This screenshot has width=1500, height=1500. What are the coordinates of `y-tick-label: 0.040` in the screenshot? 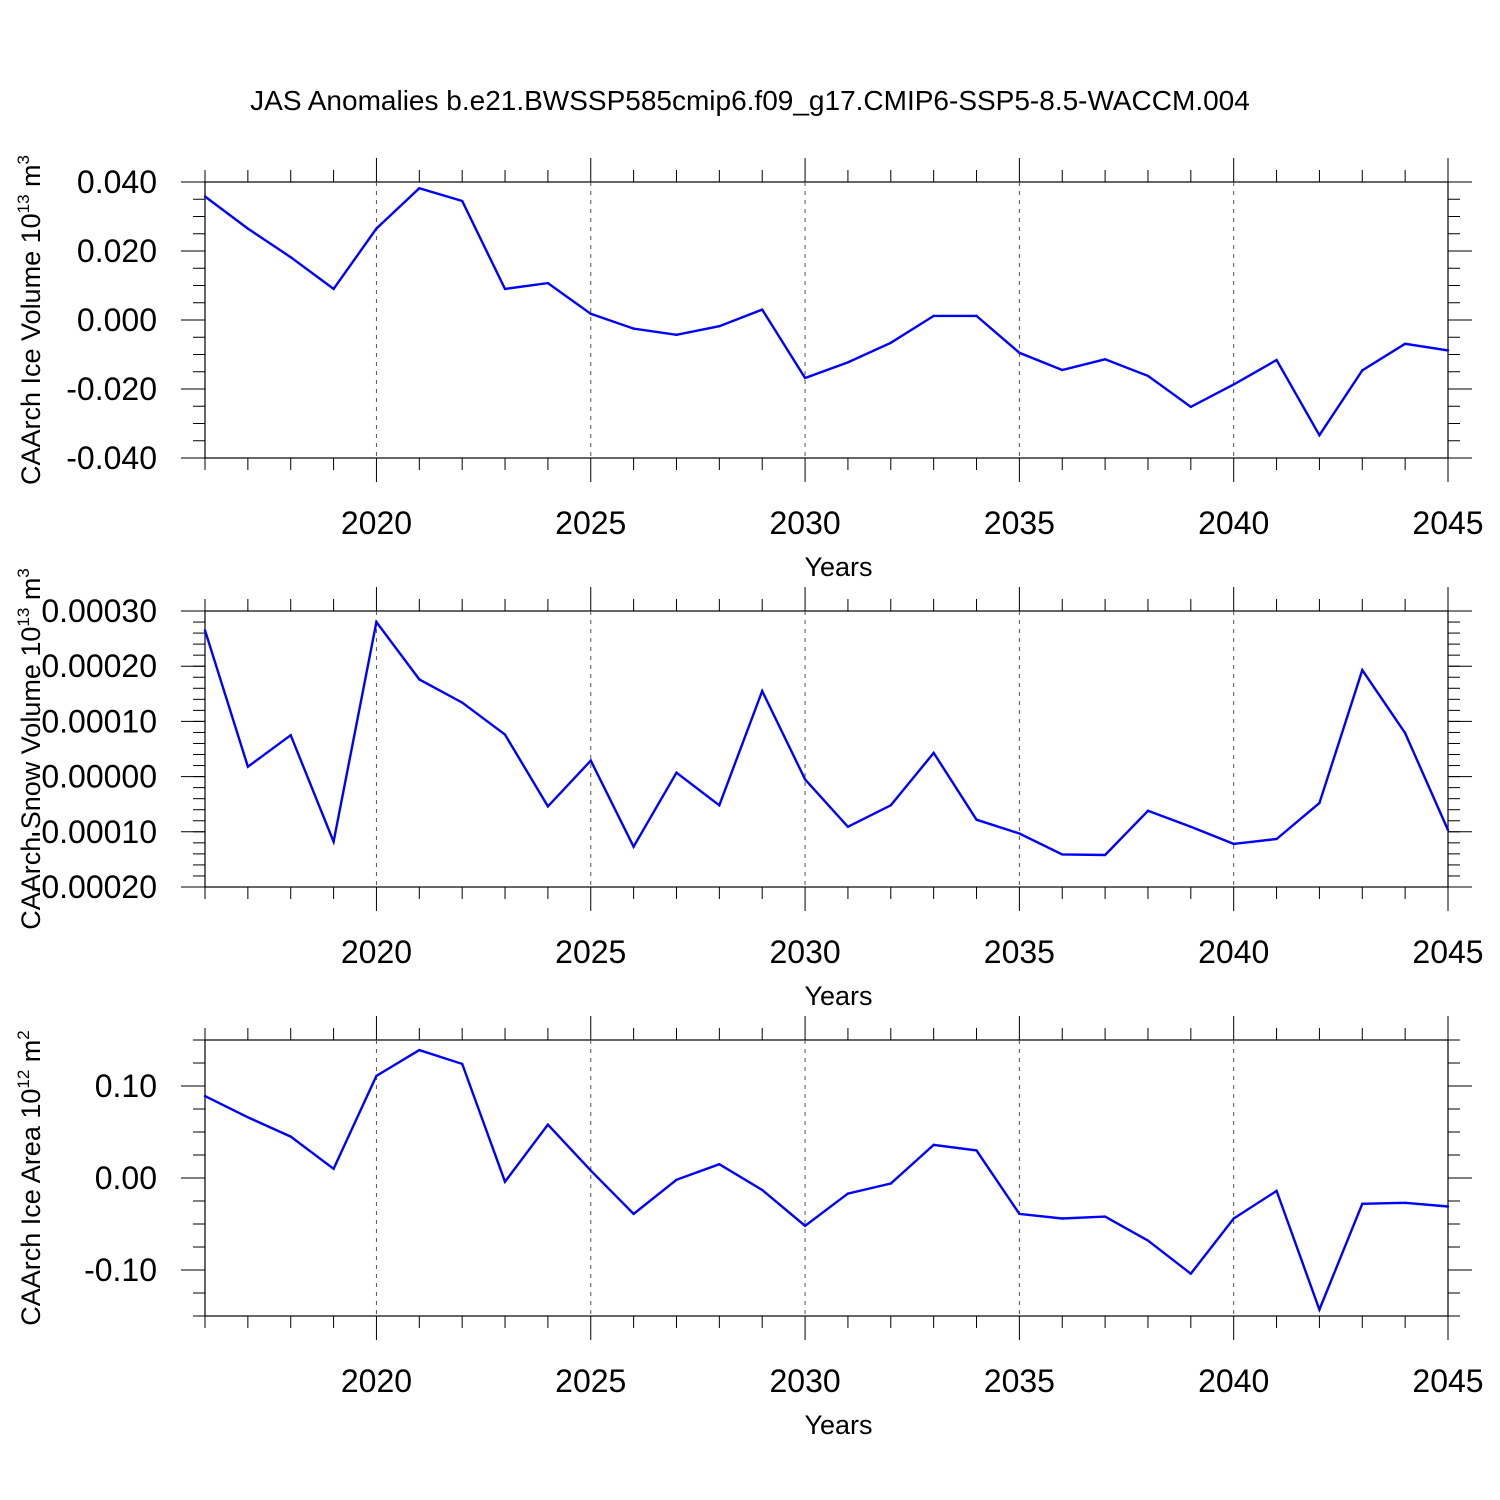 It's located at (117, 182).